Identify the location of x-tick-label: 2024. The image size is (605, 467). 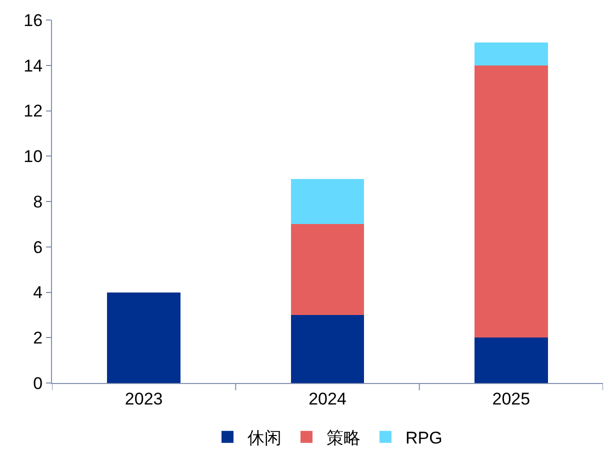
(327, 398).